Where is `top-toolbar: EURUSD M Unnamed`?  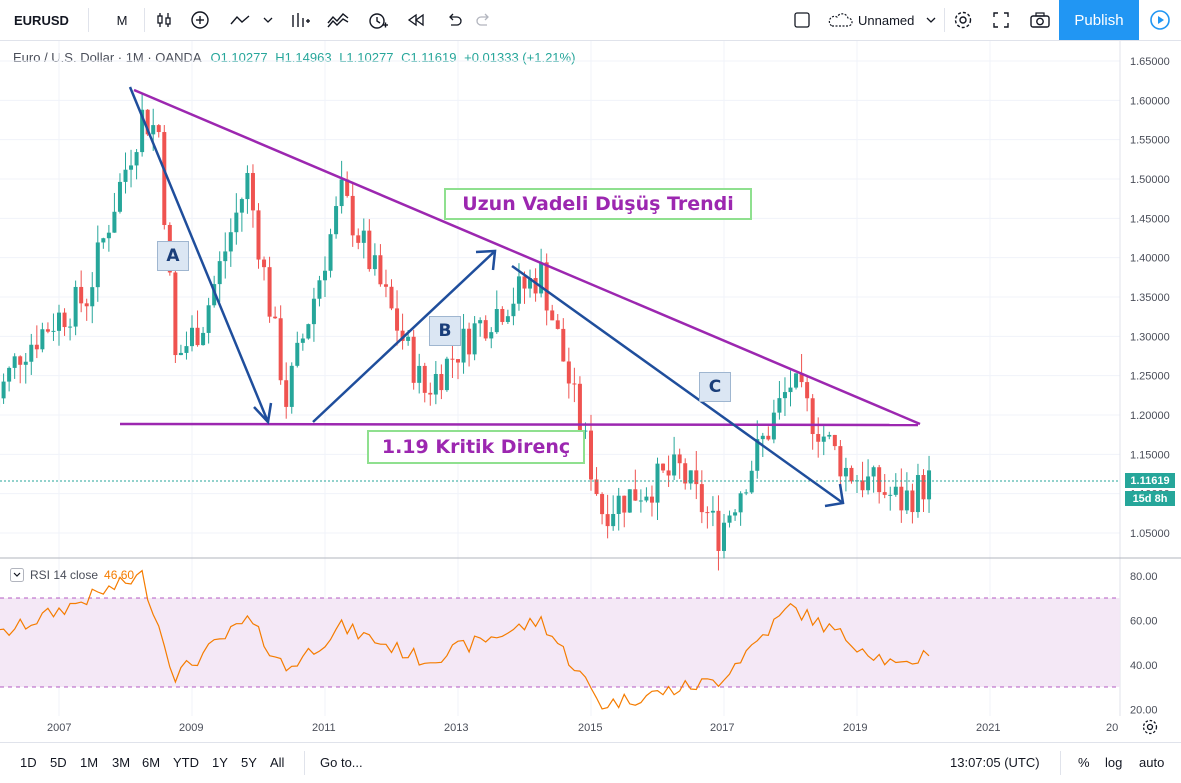 top-toolbar: EURUSD M Unnamed is located at coordinates (590, 20).